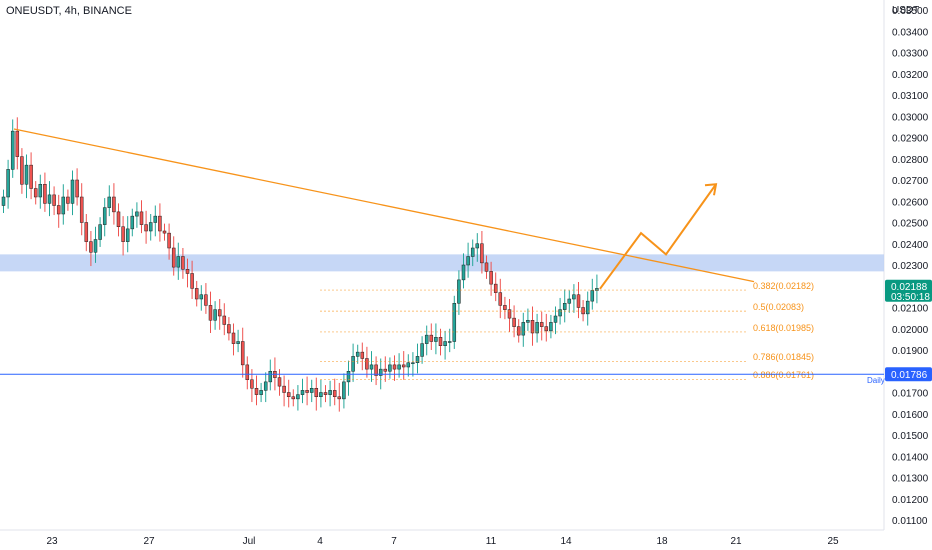  I want to click on fib-level-label: 0.5(0.02083), so click(778, 307).